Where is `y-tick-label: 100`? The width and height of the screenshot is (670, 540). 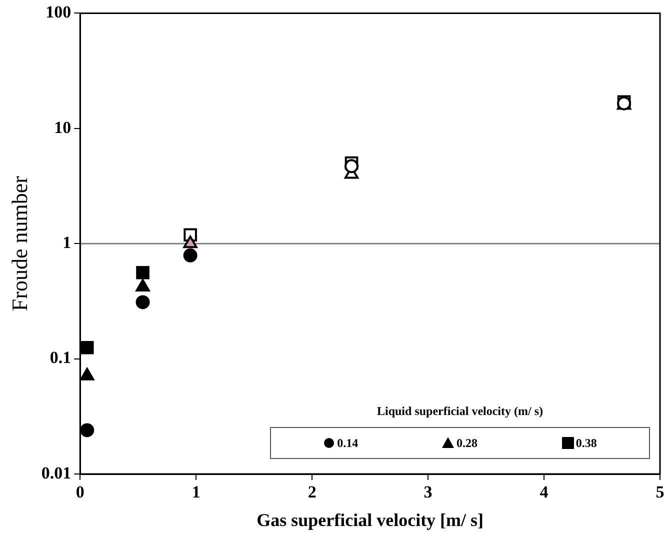 y-tick-label: 100 is located at coordinates (59, 12).